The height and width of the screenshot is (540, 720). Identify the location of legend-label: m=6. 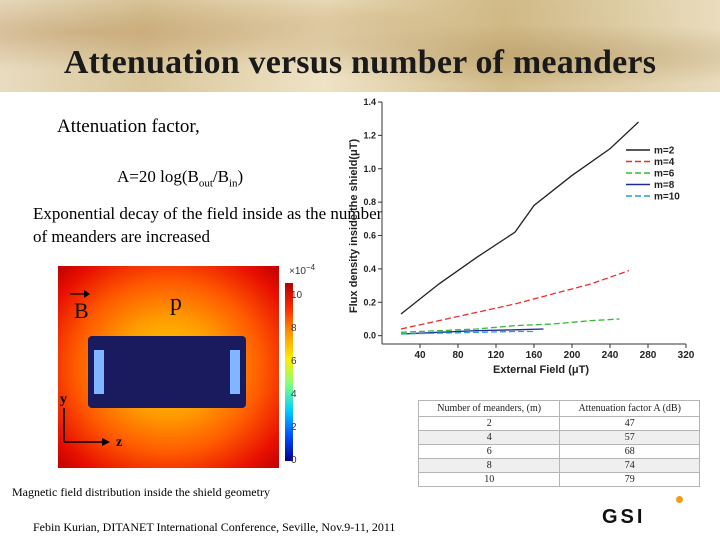
(664, 174).